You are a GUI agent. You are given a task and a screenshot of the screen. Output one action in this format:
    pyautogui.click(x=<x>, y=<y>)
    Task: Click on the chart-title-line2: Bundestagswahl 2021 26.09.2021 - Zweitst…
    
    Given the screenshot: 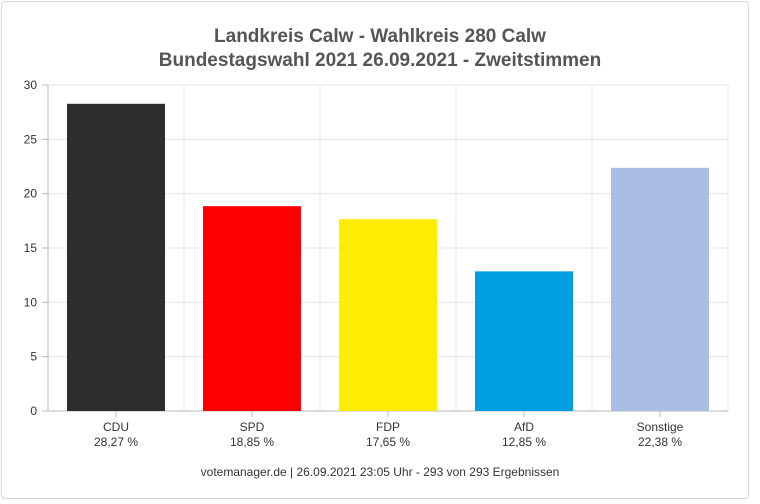 What is the action you would take?
    pyautogui.click(x=380, y=60)
    